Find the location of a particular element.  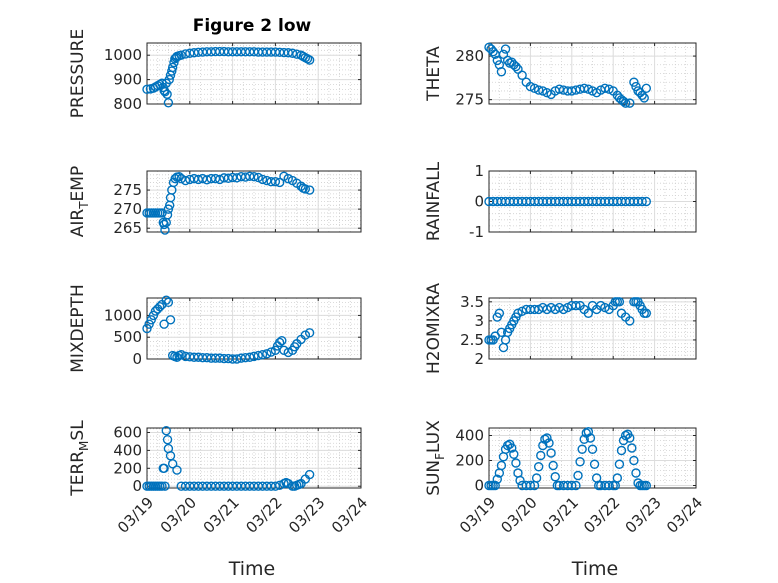

y-axis-label-main: SUN is located at coordinates (434, 478).